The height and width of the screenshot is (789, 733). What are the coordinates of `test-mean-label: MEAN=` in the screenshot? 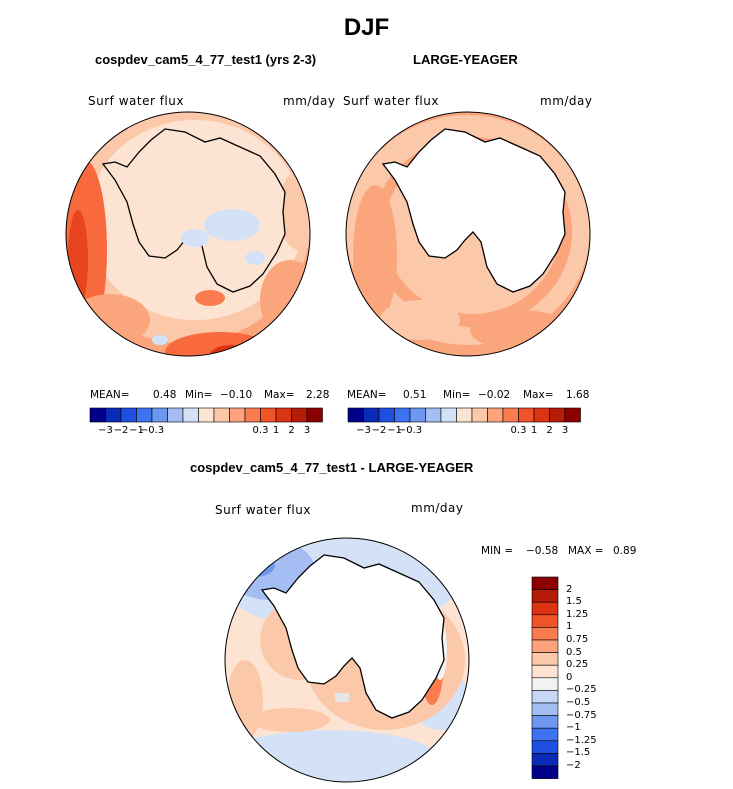 It's located at (110, 395).